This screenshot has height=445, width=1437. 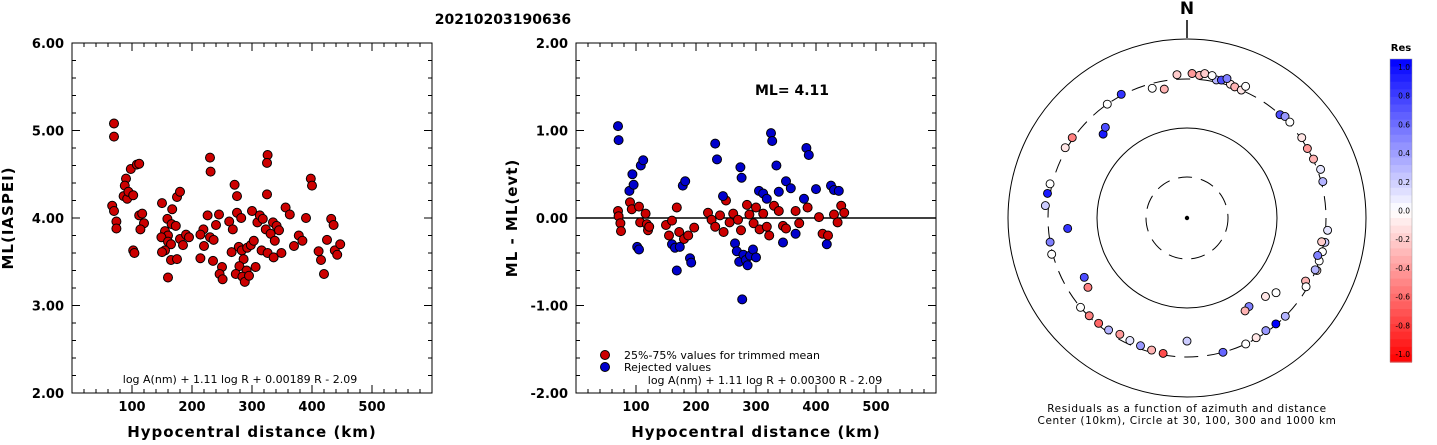 I want to click on y-tick-labels: 2.00 1.00 0.00 -1.00 -2.00, so click(x=549, y=219).